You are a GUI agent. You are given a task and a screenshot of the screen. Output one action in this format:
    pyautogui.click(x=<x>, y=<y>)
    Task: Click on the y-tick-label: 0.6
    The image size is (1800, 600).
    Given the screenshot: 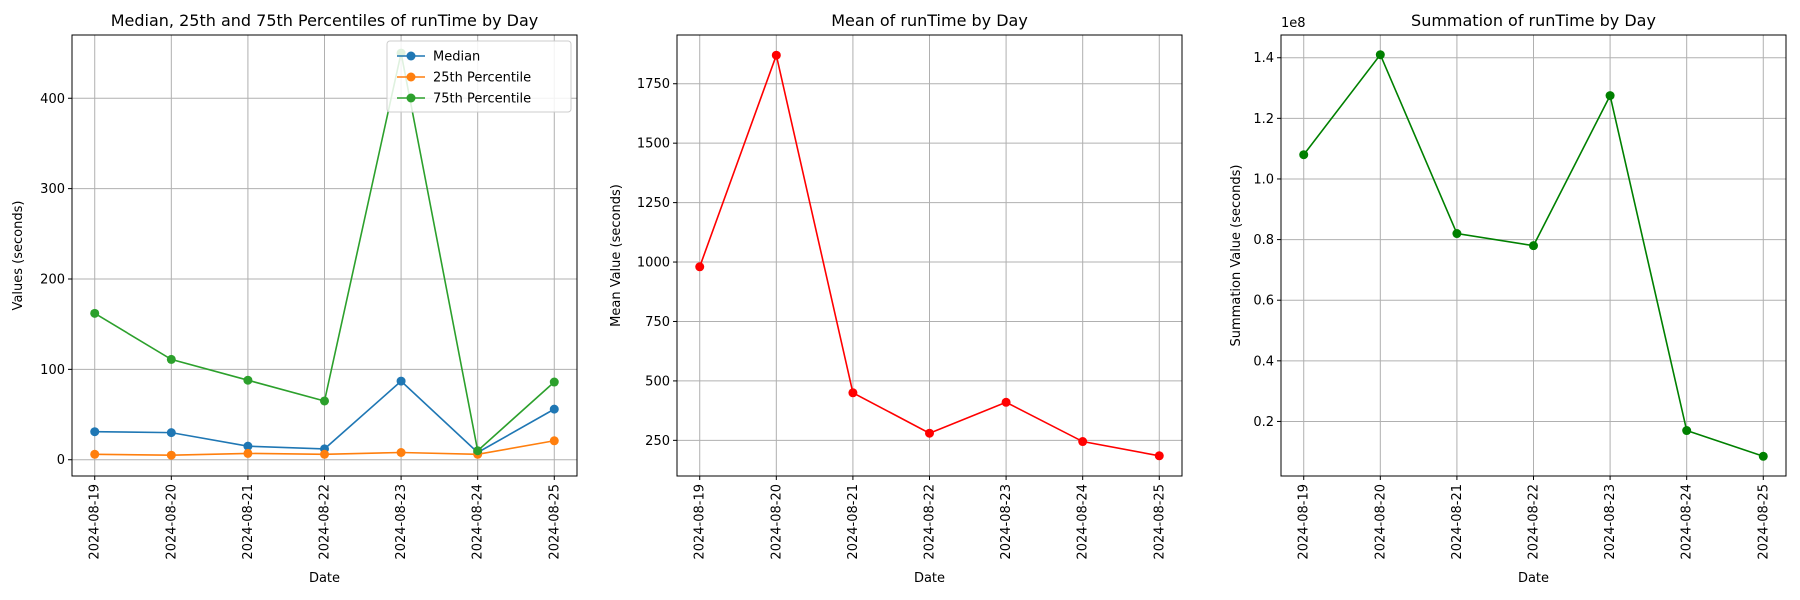 What is the action you would take?
    pyautogui.click(x=1263, y=301)
    